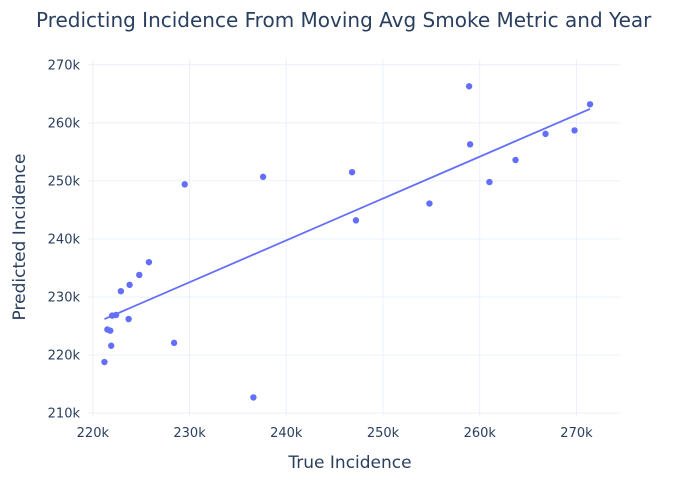  What do you see at coordinates (64, 356) in the screenshot?
I see `y-tick-label: 220k` at bounding box center [64, 356].